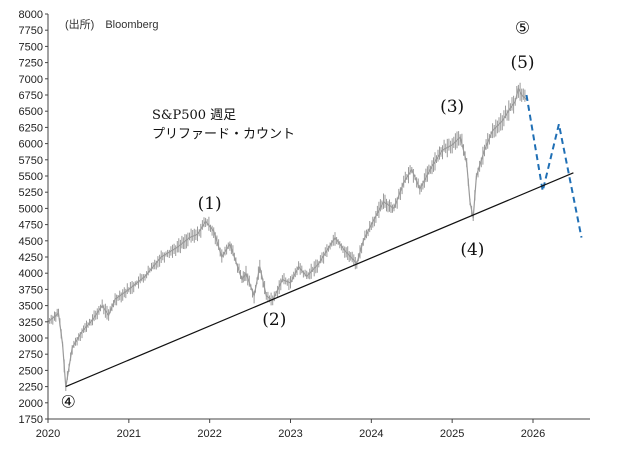  Describe the element at coordinates (31, 290) in the screenshot. I see `y-tick-label: 3750` at that location.